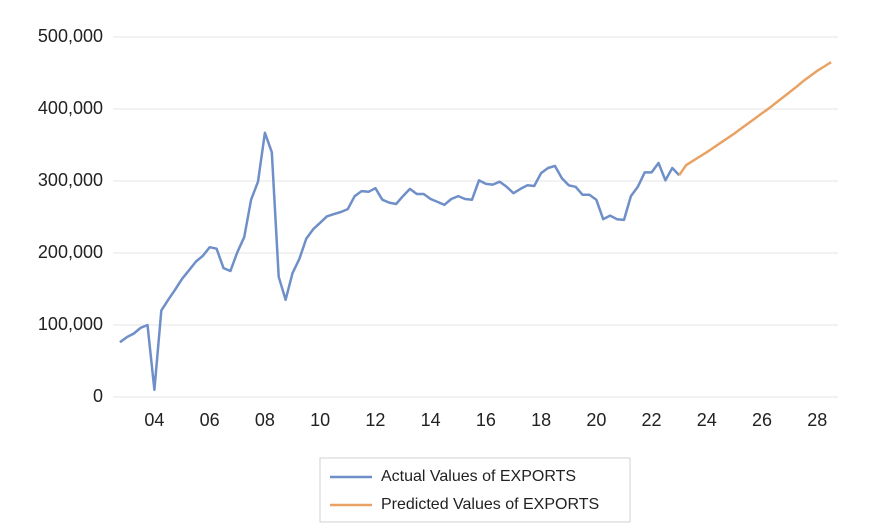  Describe the element at coordinates (70, 108) in the screenshot. I see `y-tick-label: 400,000` at that location.